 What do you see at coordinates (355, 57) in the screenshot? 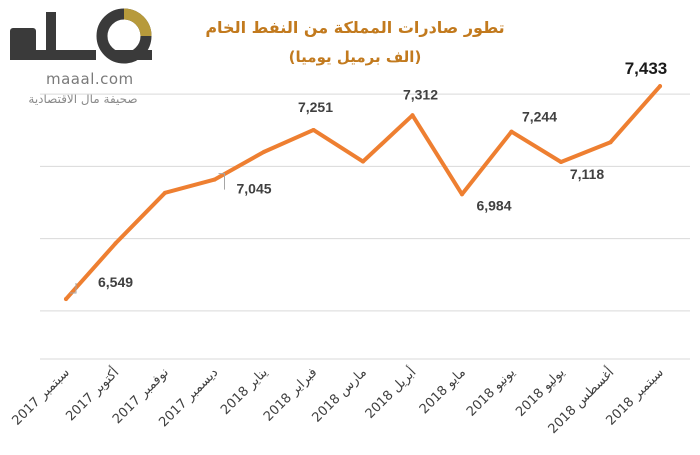
I see `chart-subtitle: (الف برميل يوميا)` at bounding box center [355, 57].